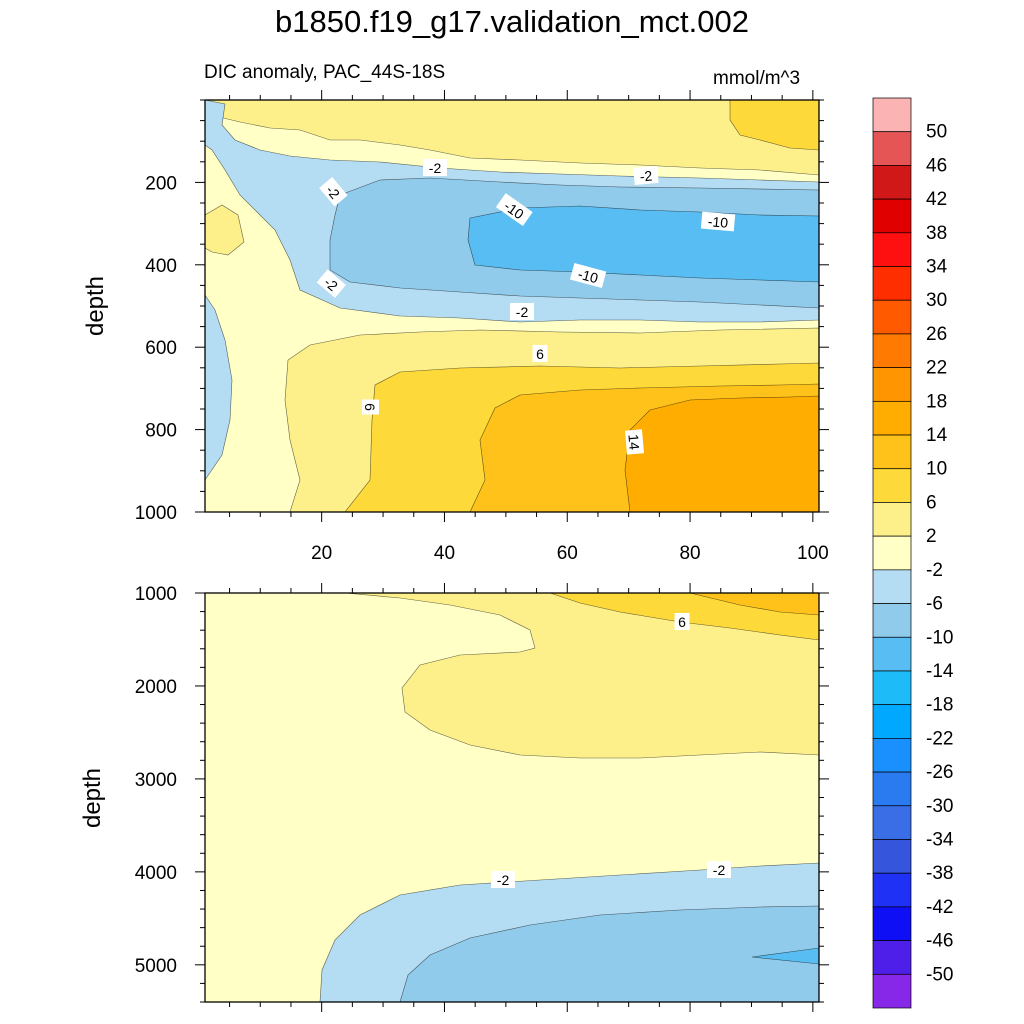 This screenshot has height=1024, width=1024. What do you see at coordinates (939, 907) in the screenshot?
I see `colorbar-label: -42` at bounding box center [939, 907].